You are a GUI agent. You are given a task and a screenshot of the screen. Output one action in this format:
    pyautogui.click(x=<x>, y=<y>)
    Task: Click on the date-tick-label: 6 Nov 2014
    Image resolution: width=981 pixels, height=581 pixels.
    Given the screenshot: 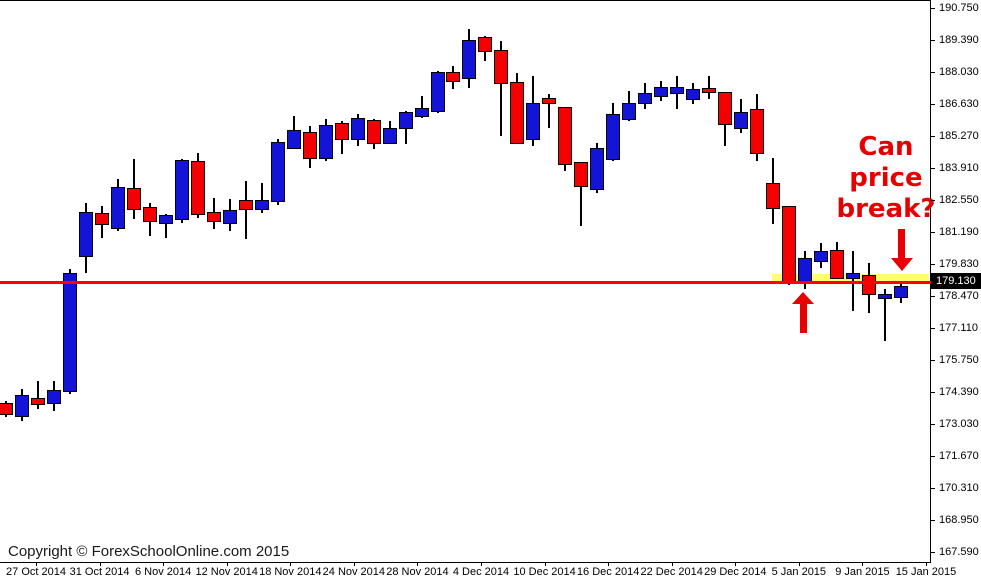 What is the action you would take?
    pyautogui.click(x=163, y=572)
    